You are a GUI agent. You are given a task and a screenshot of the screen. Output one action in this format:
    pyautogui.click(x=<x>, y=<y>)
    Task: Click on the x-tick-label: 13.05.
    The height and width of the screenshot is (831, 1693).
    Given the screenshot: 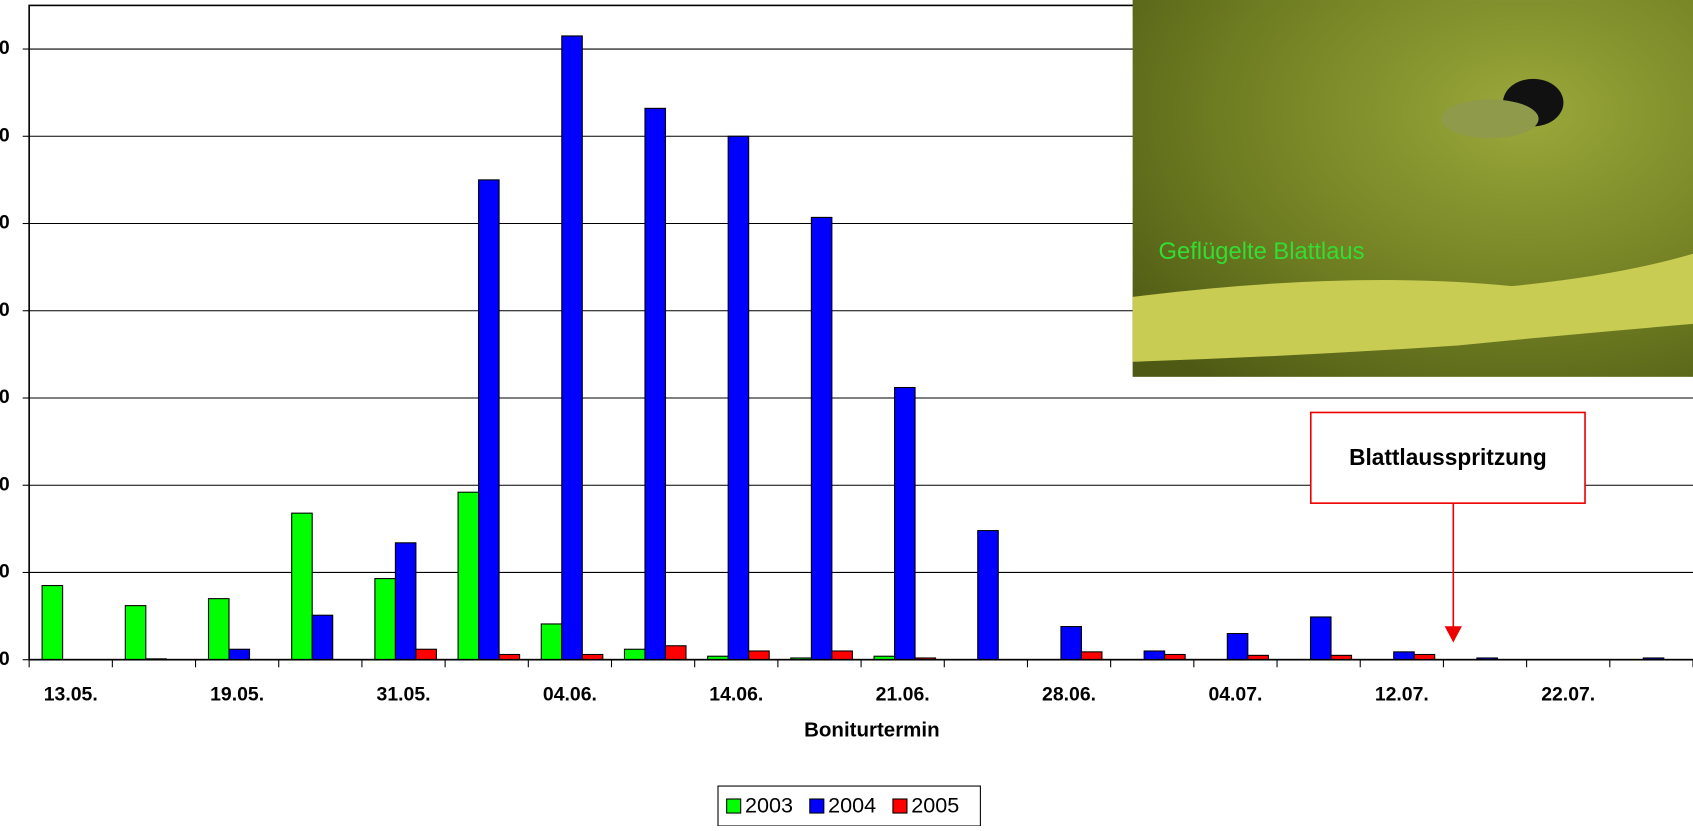 What is the action you would take?
    pyautogui.click(x=71, y=694)
    